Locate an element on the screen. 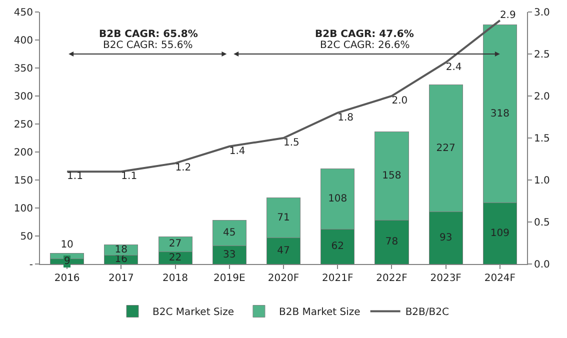 The height and width of the screenshot is (338, 567). y-tick-label: 200 is located at coordinates (23, 153).